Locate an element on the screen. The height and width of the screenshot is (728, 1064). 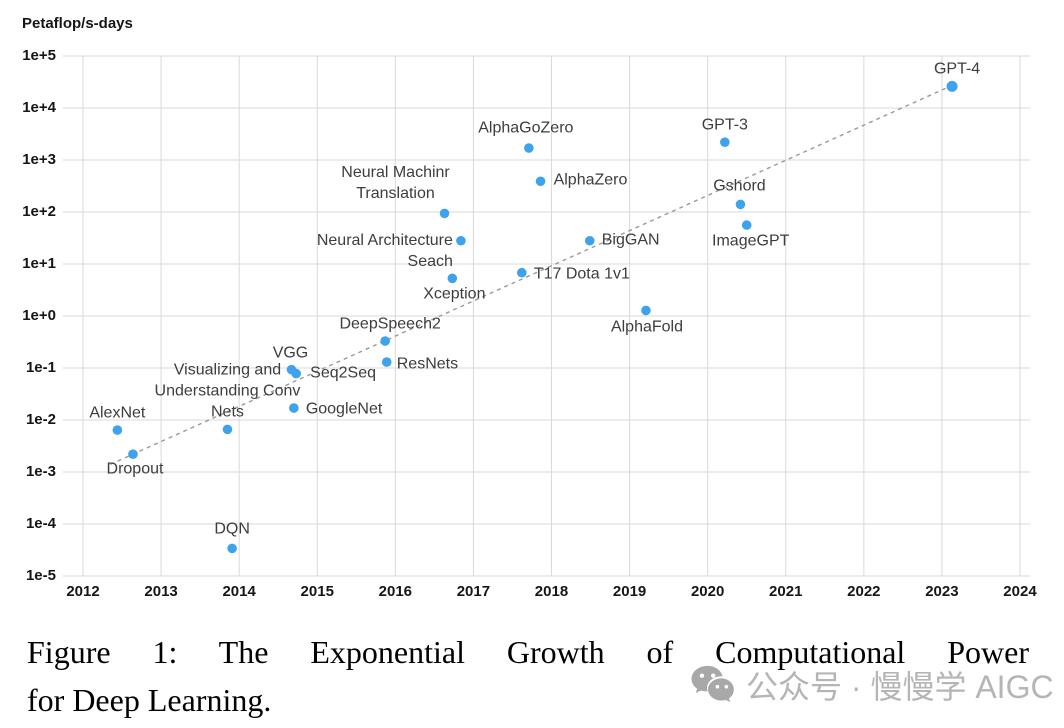
point-label: GoogleNet is located at coordinates (344, 409).